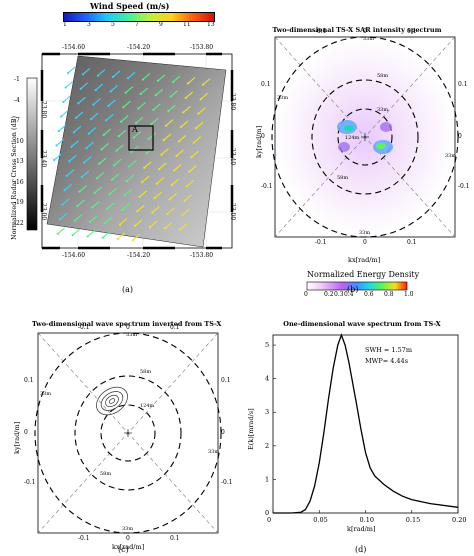  Describe the element at coordinates (139, 17) in the screenshot. I see `wind-speed-colorbar` at that location.